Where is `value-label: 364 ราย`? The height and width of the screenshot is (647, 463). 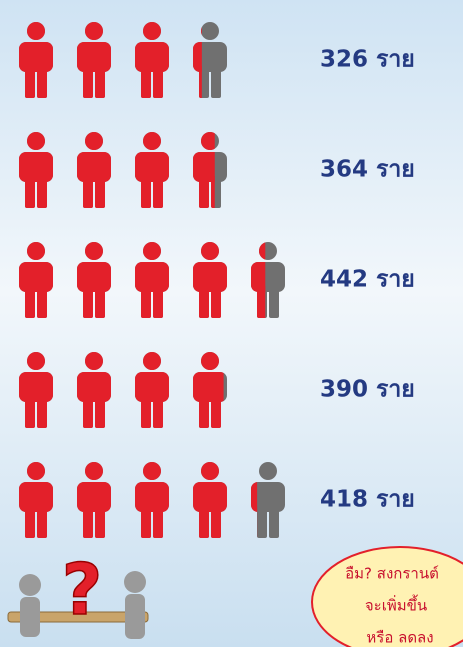 value-label: 364 ราย is located at coordinates (367, 170).